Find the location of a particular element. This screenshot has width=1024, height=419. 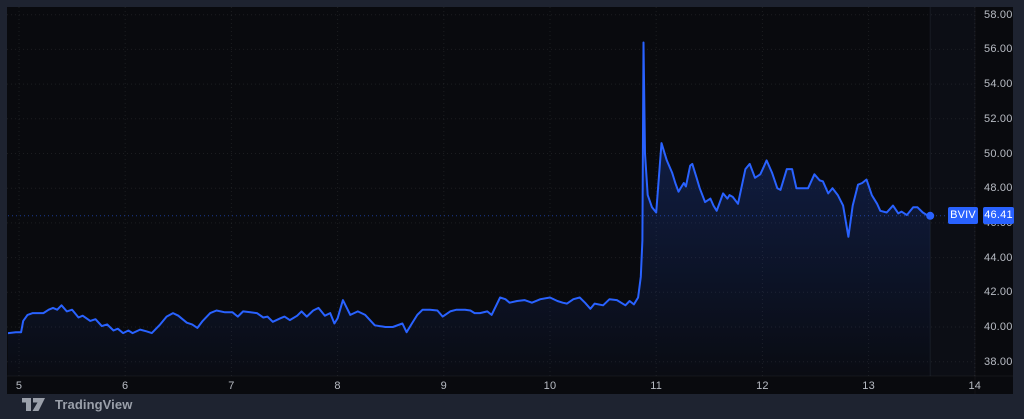

y-axis-label: 40.00 is located at coordinates (998, 327).